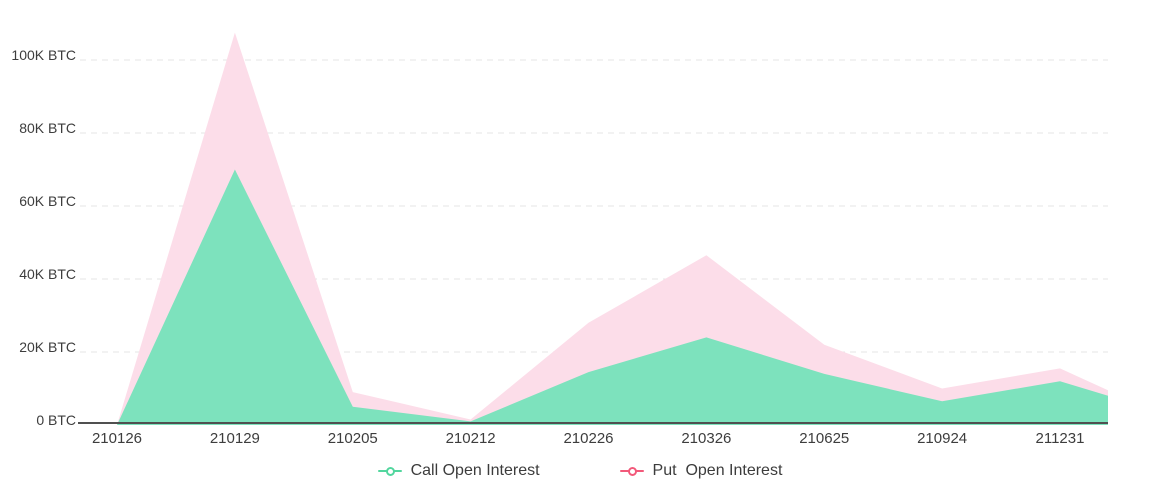  Describe the element at coordinates (389, 471) in the screenshot. I see `call-series-marker-icon` at that location.